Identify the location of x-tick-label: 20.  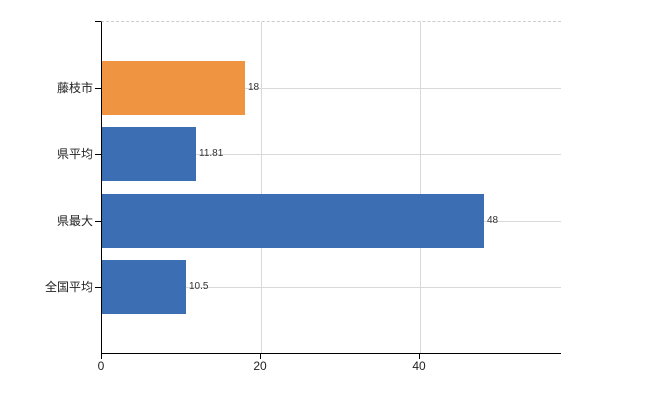
(260, 366).